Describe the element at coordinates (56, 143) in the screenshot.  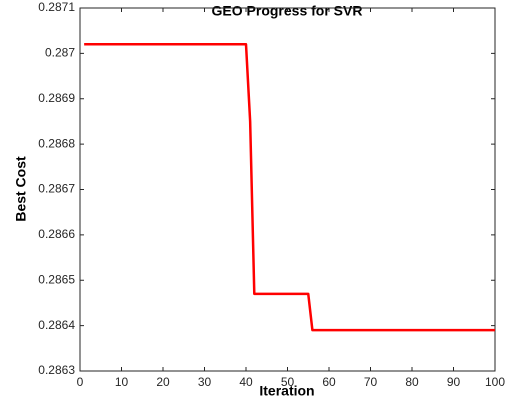
I see `y-tick-label: 0.2868` at that location.